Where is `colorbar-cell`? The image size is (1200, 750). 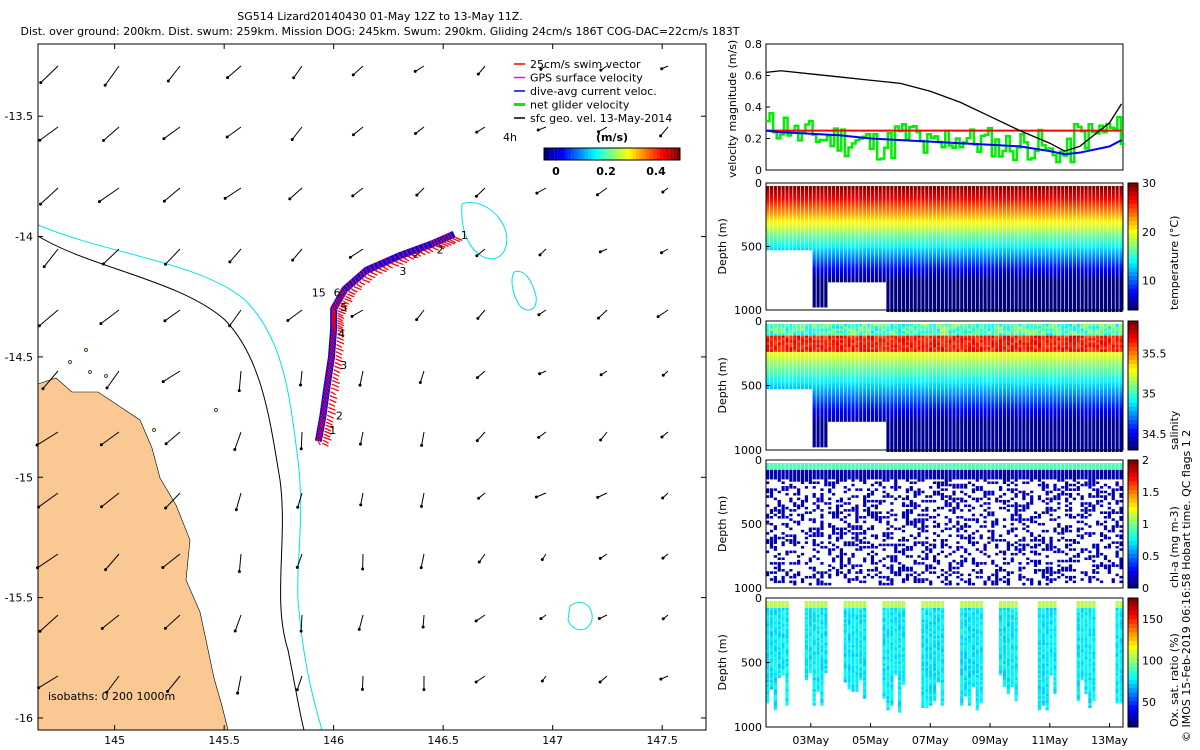 colorbar-cell is located at coordinates (675, 154).